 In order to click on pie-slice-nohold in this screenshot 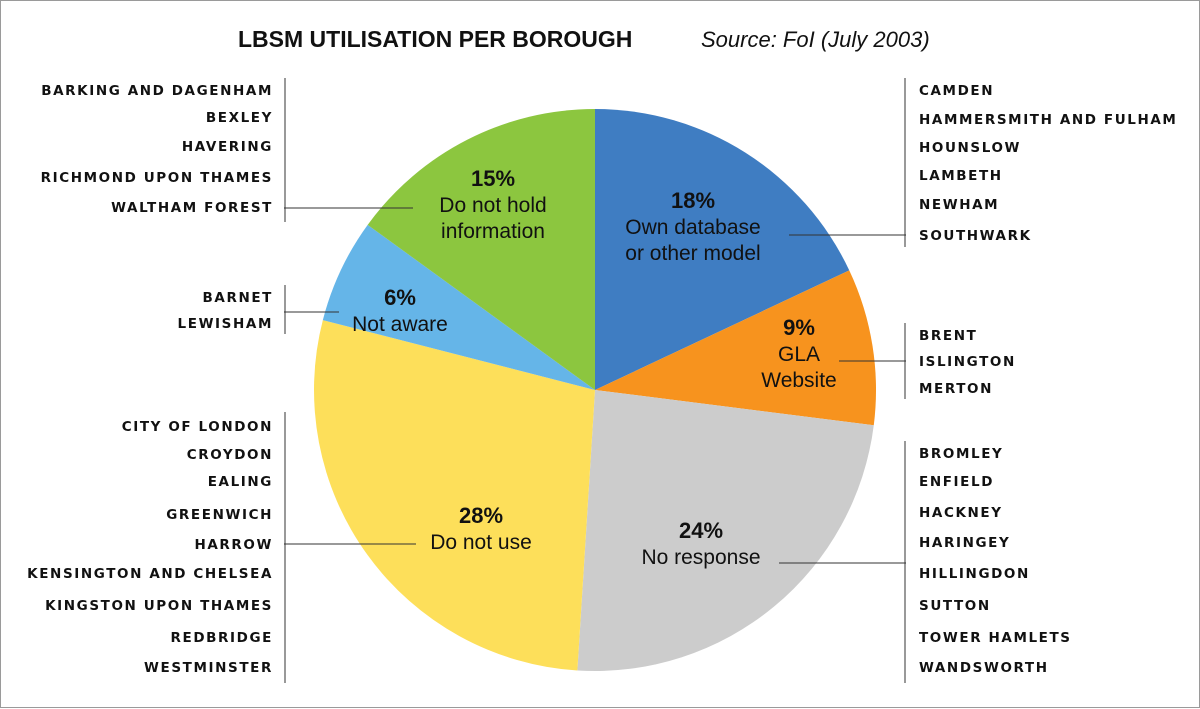, I will do `click(481, 249)`.